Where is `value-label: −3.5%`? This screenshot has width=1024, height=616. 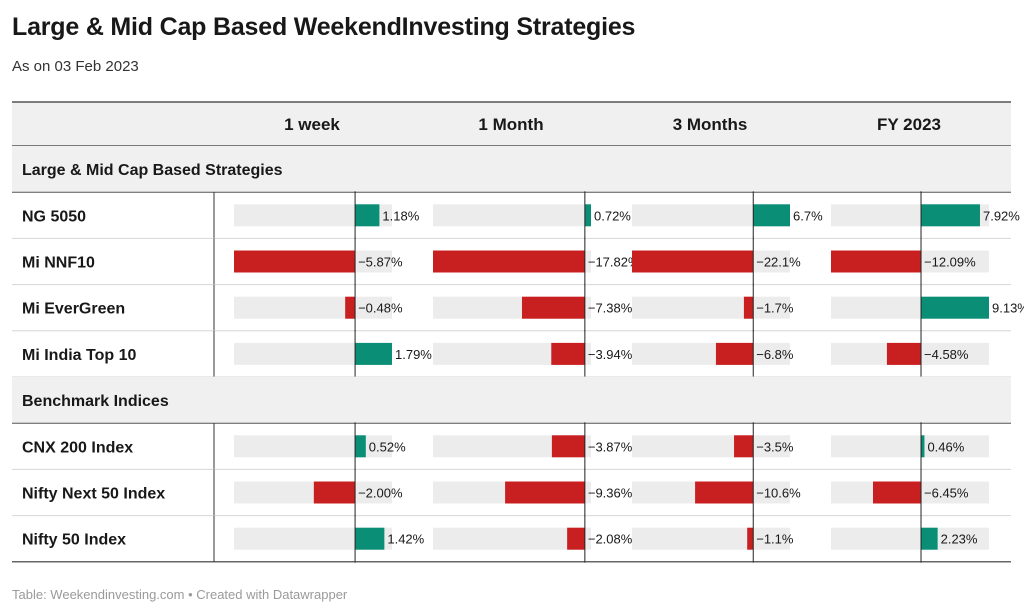 value-label: −3.5% is located at coordinates (775, 446).